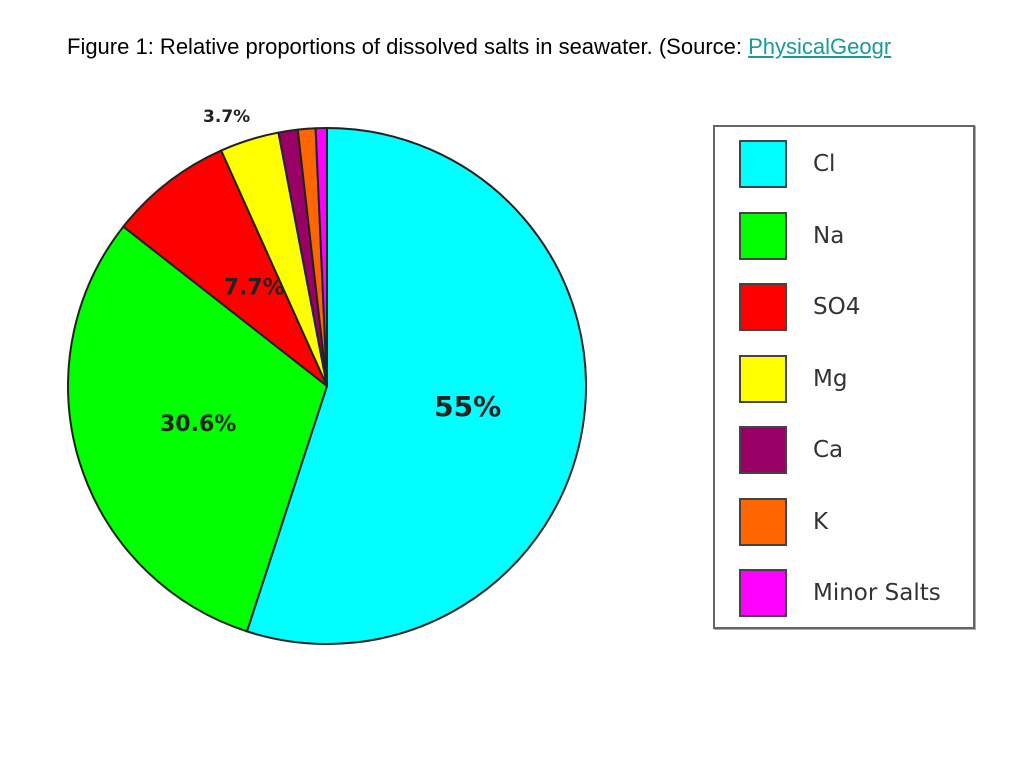 This screenshot has height=768, width=1024. Describe the element at coordinates (821, 521) in the screenshot. I see `legend-label: K` at that location.